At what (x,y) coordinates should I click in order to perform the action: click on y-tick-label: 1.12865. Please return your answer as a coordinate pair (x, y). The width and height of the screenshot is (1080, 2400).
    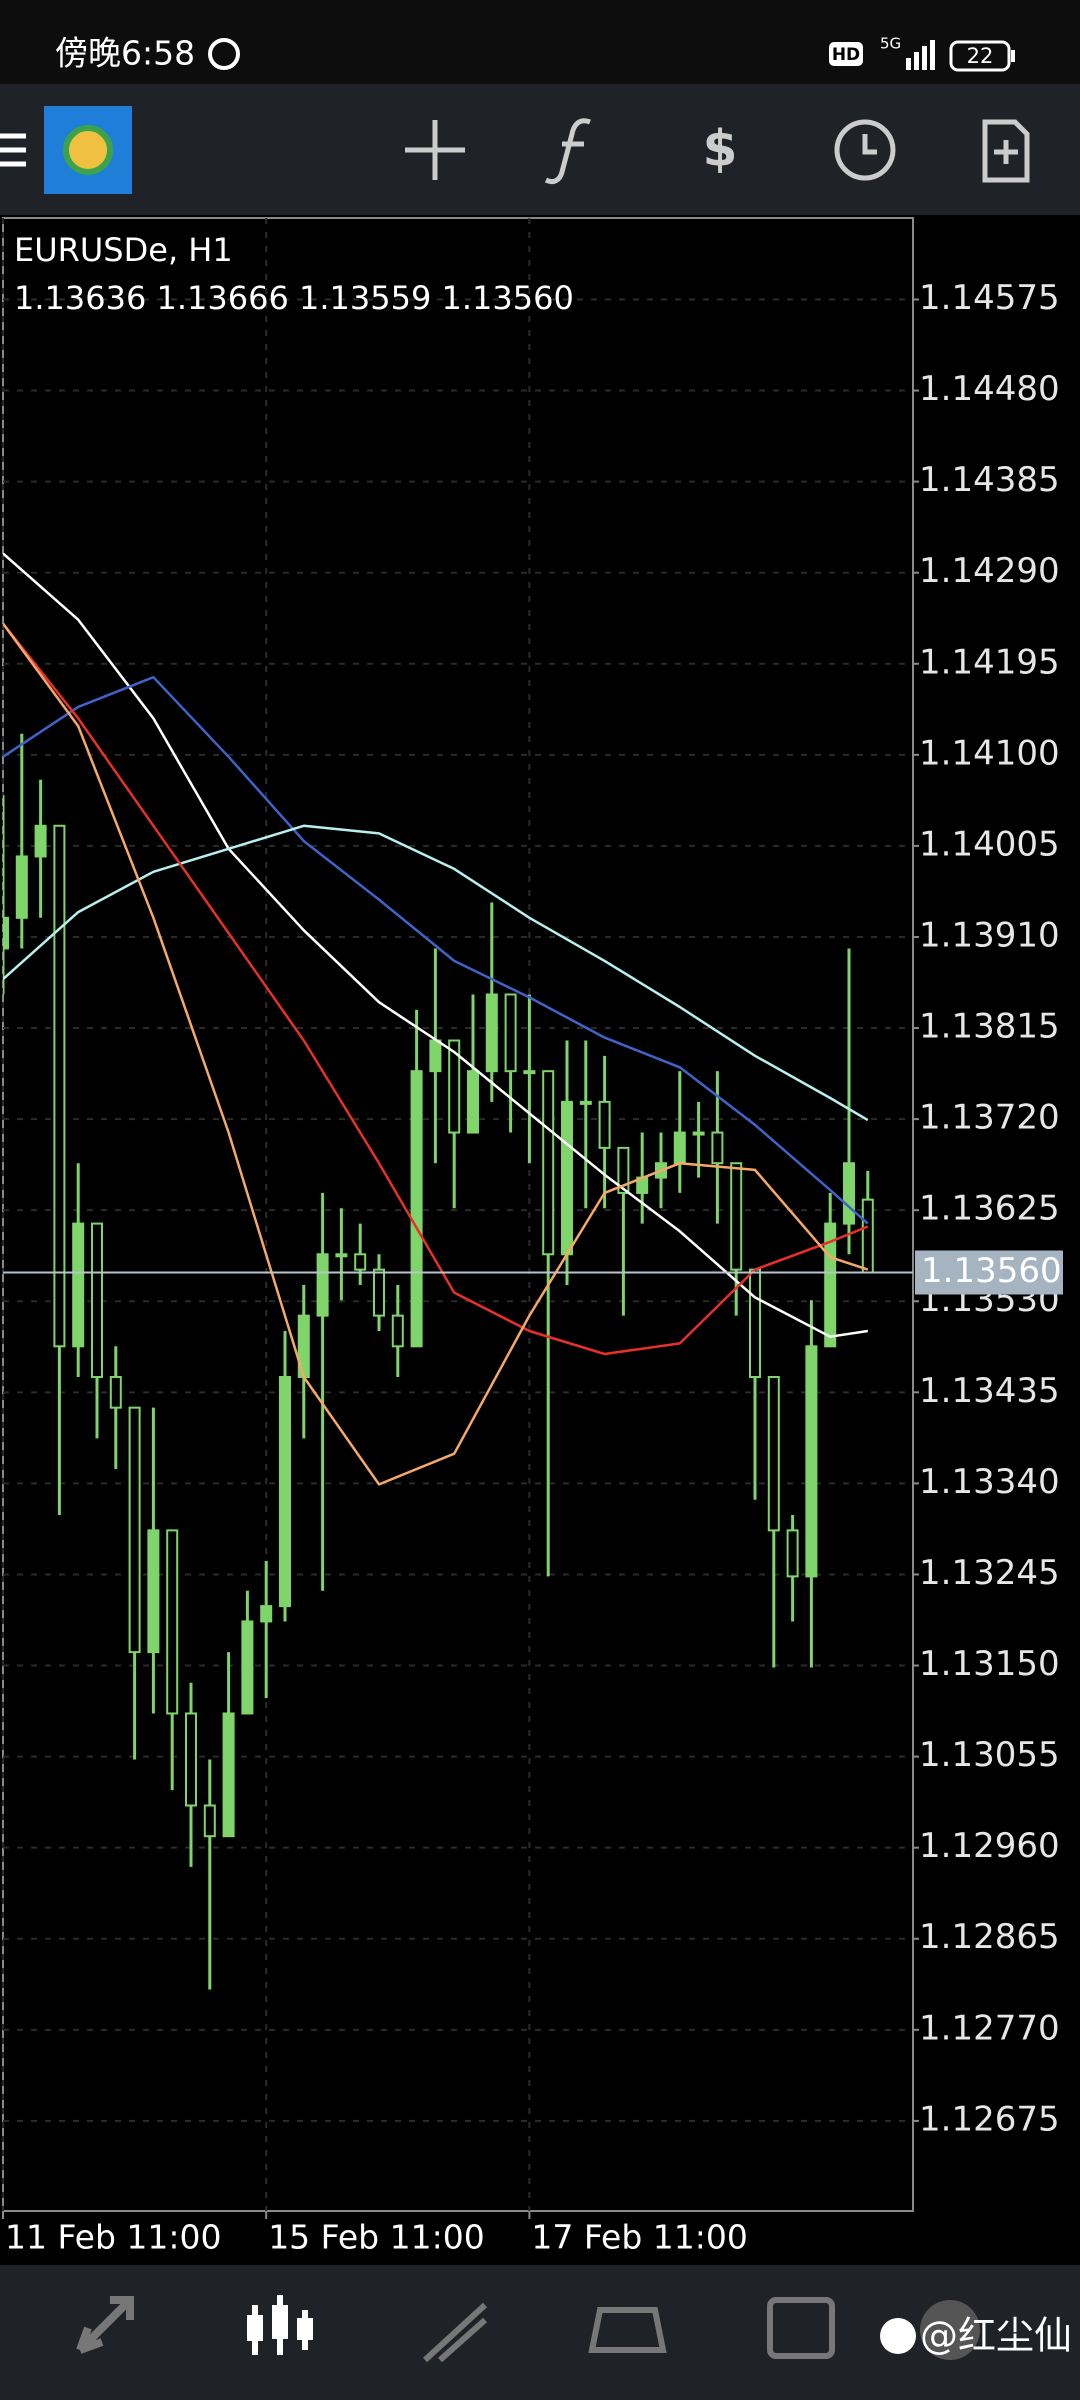
    Looking at the image, I should click on (989, 1937).